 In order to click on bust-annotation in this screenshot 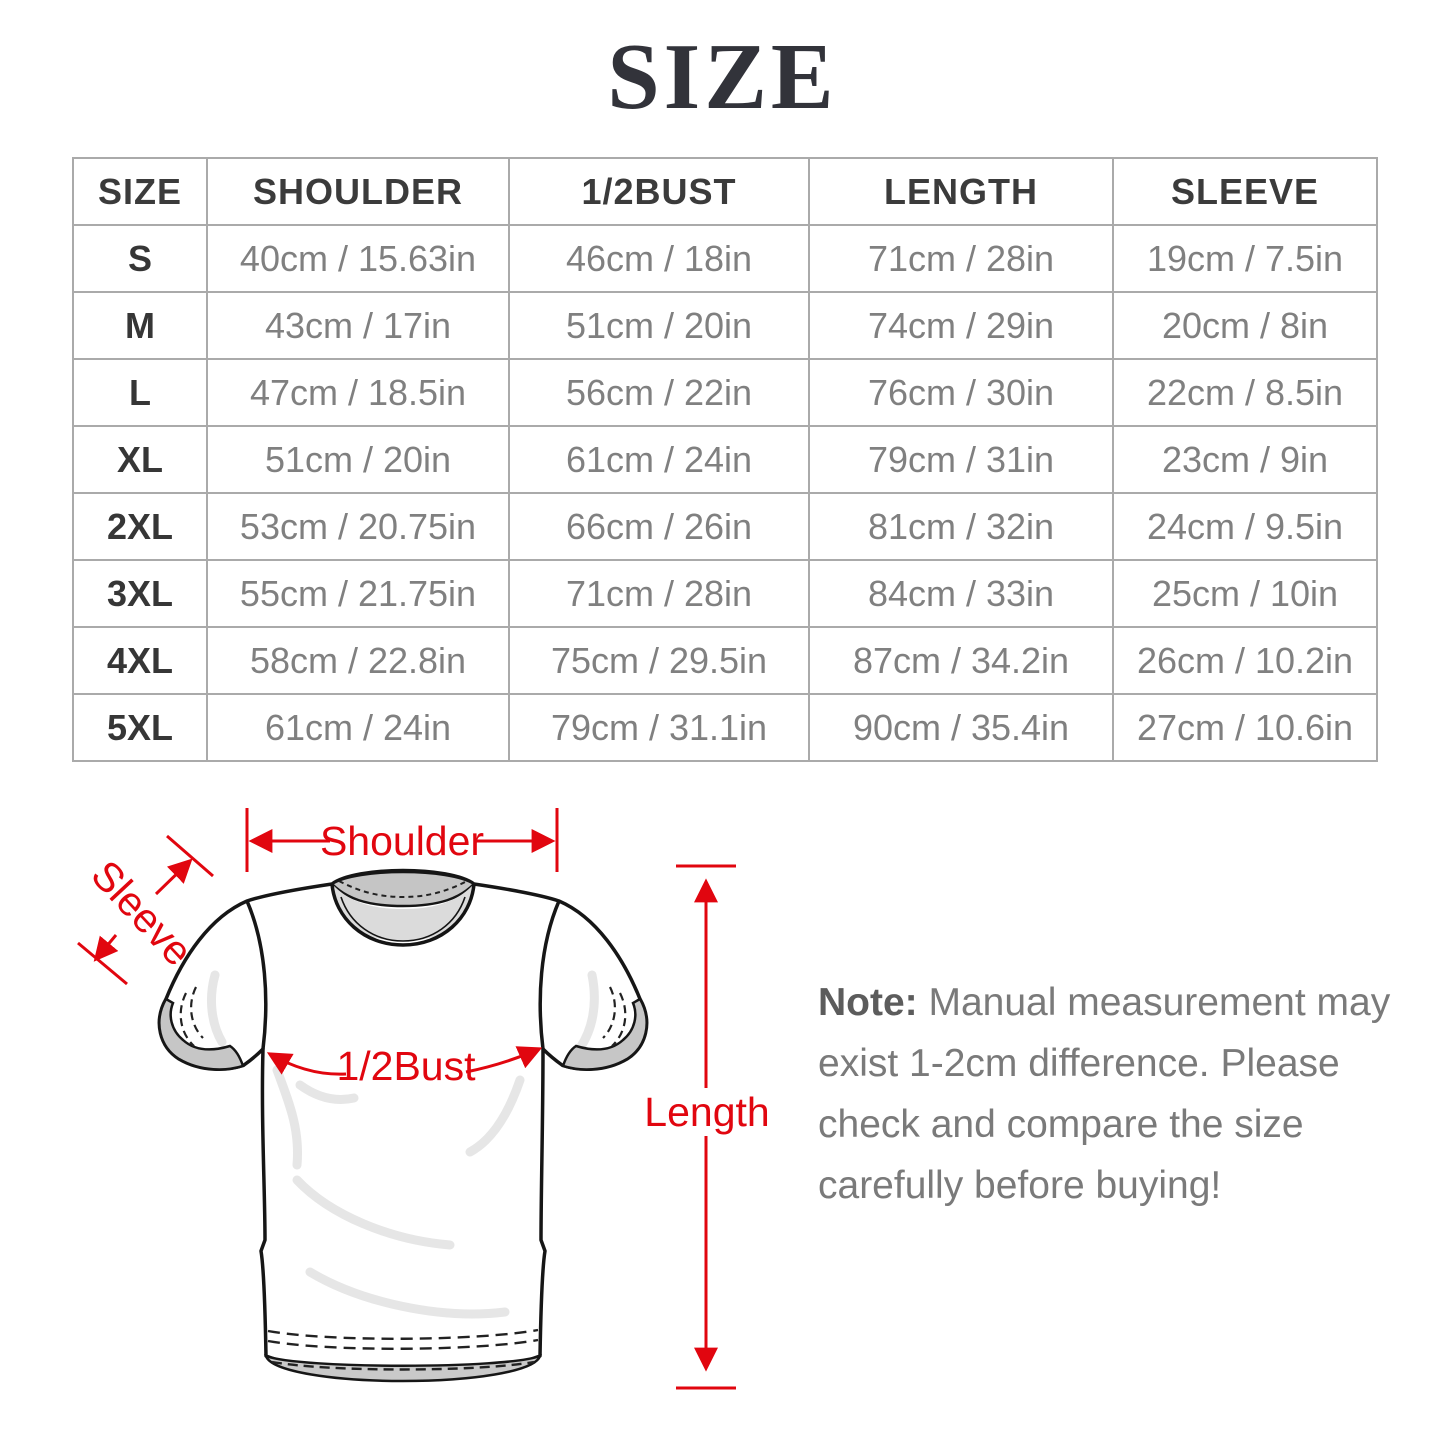, I will do `click(404, 1061)`.